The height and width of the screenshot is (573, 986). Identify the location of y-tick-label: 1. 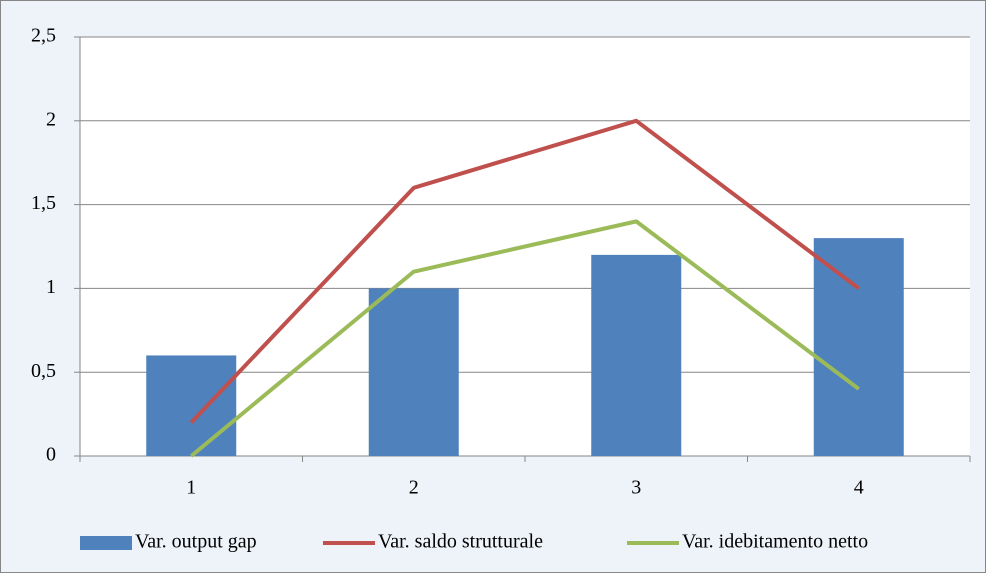
(51, 287).